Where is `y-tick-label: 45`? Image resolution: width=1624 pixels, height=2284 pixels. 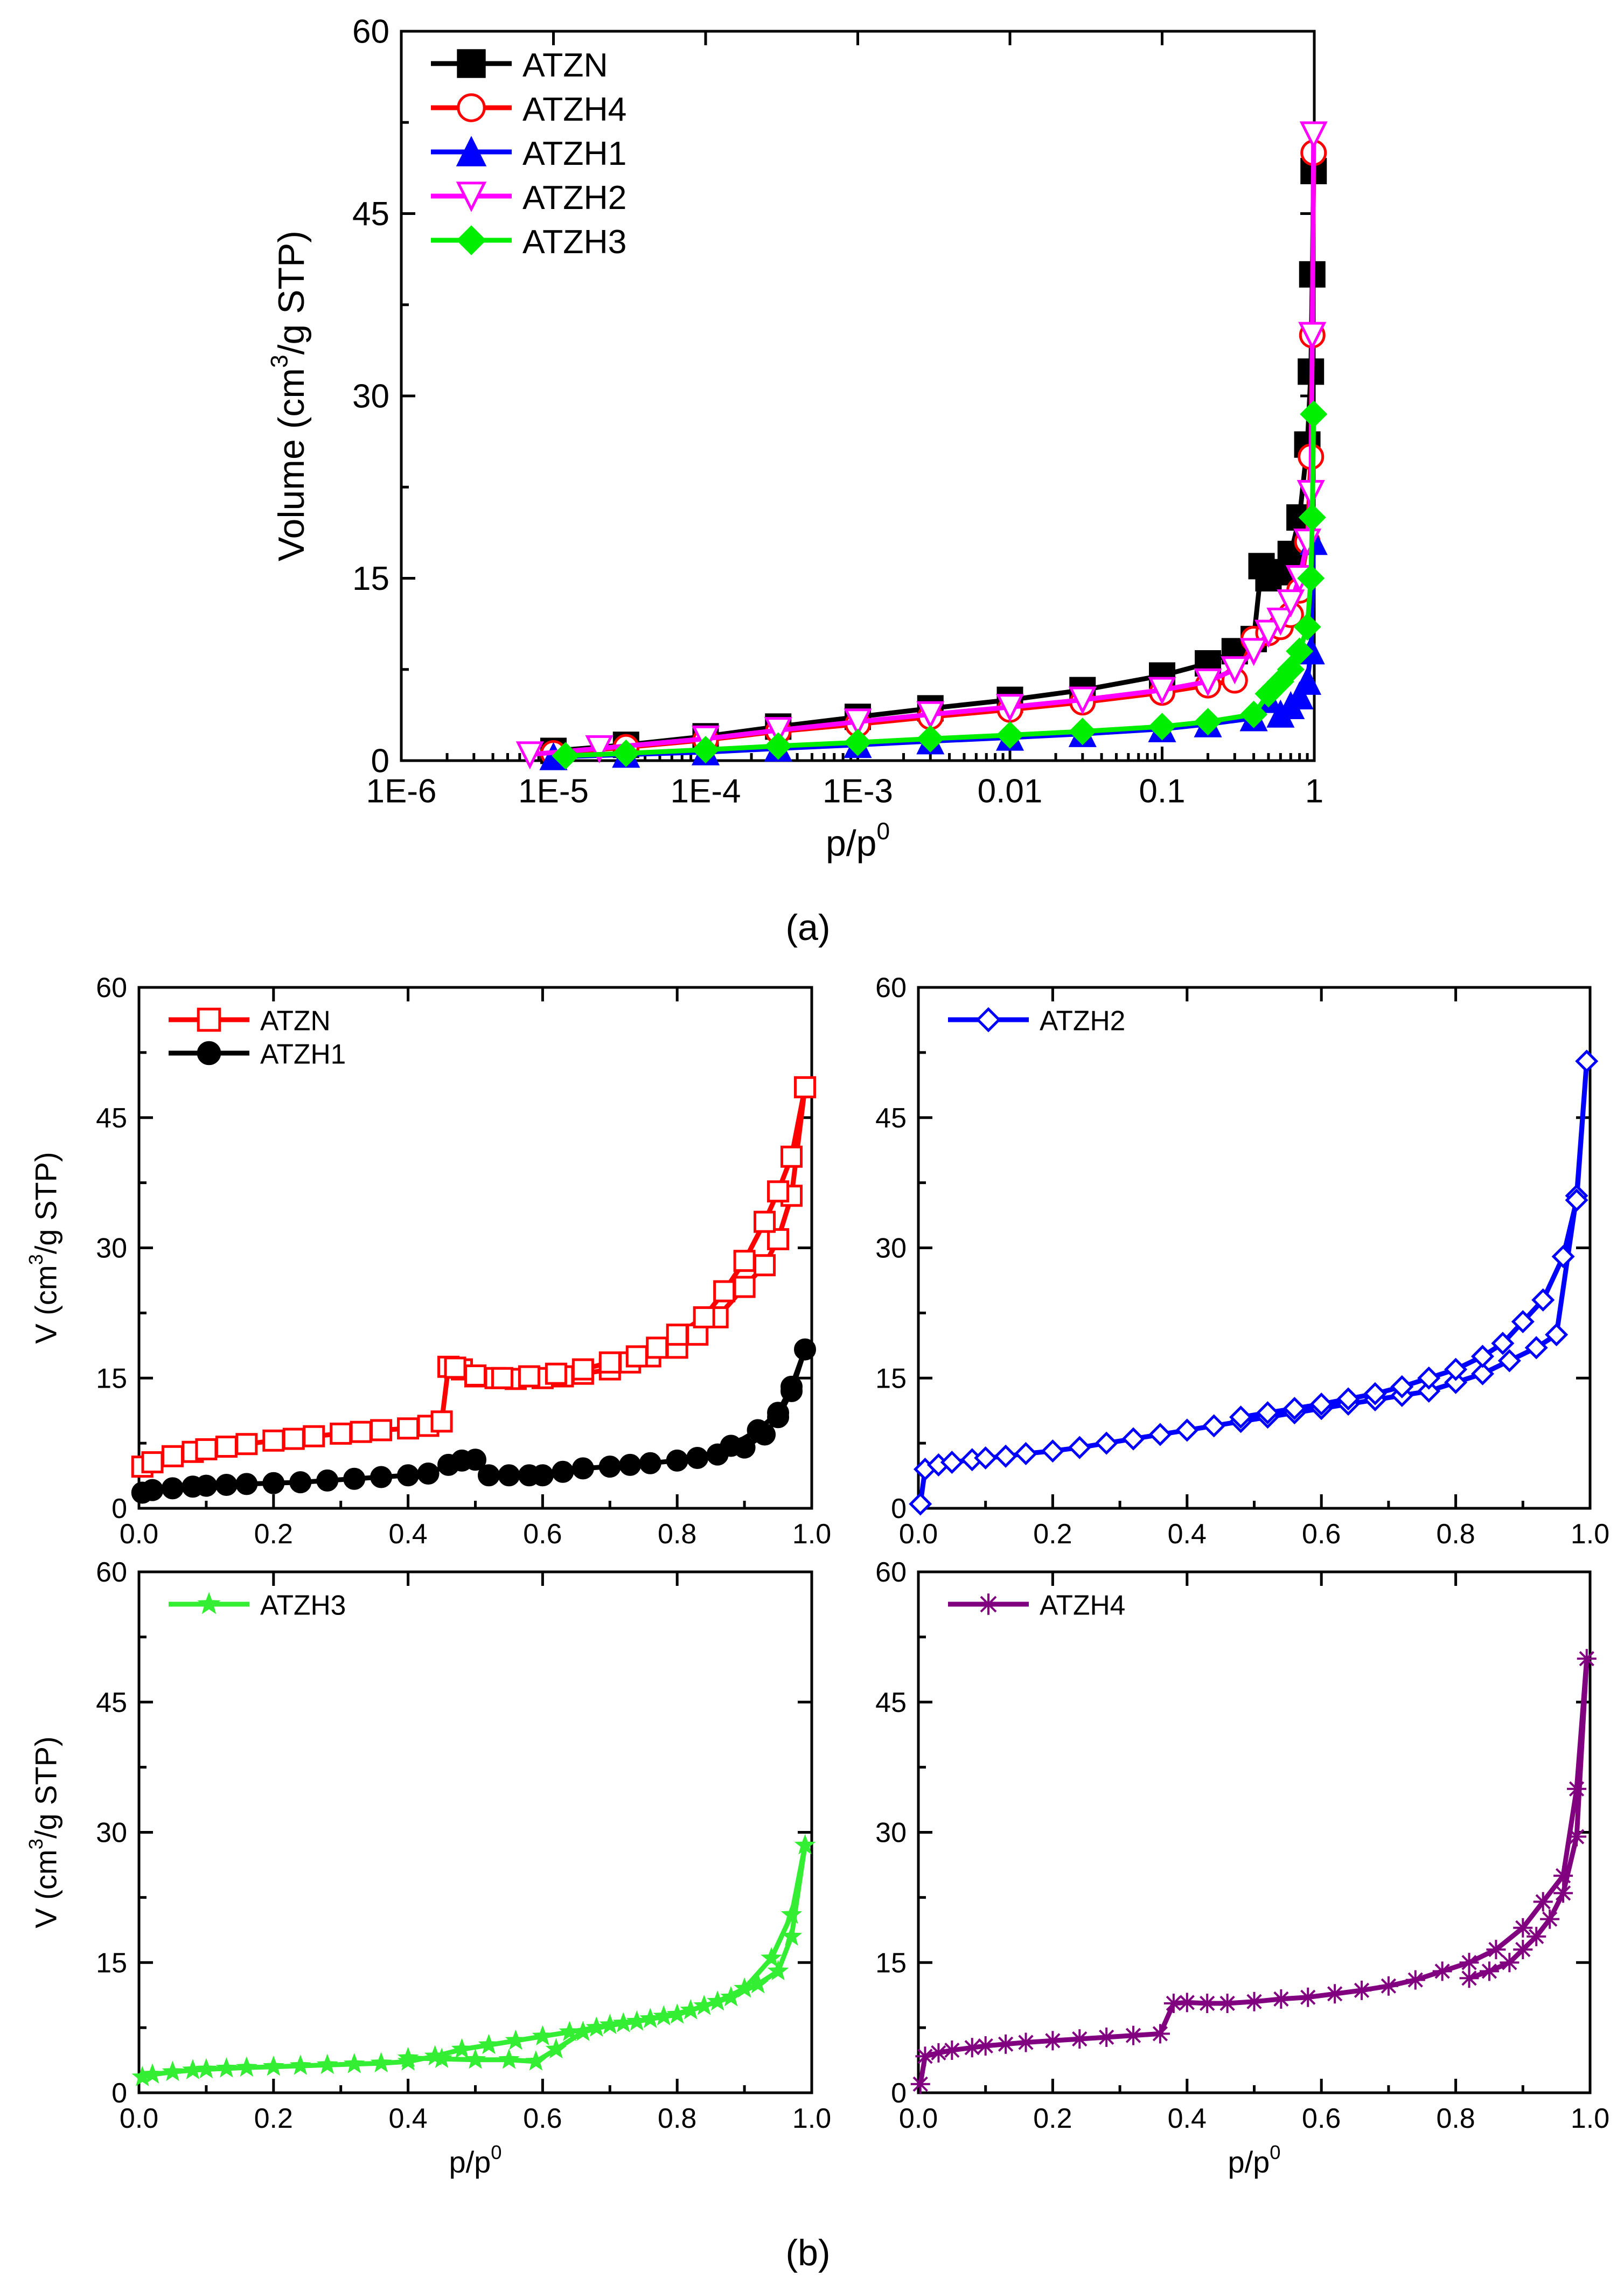
y-tick-label: 45 is located at coordinates (891, 1119).